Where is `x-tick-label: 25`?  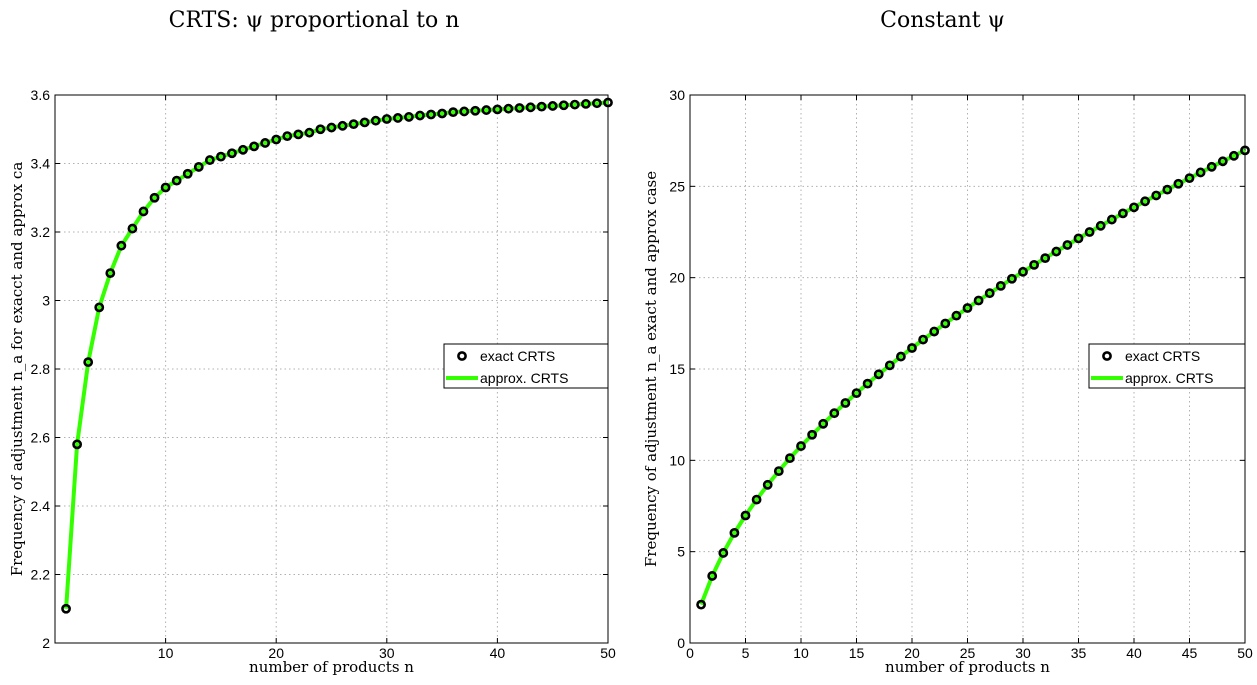 x-tick-label: 25 is located at coordinates (968, 653).